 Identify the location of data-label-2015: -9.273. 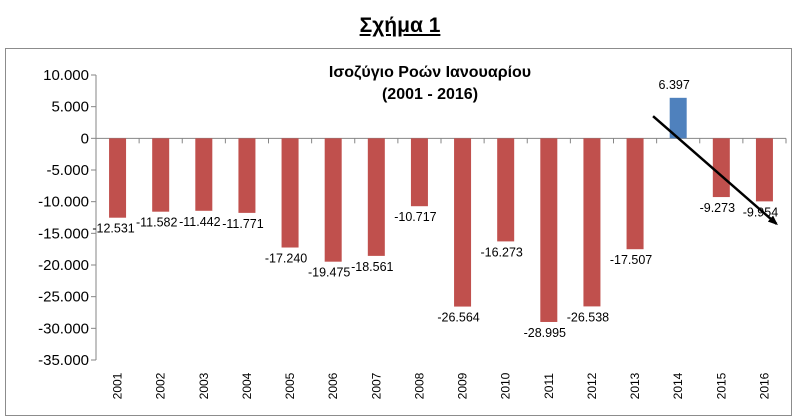
(717, 208).